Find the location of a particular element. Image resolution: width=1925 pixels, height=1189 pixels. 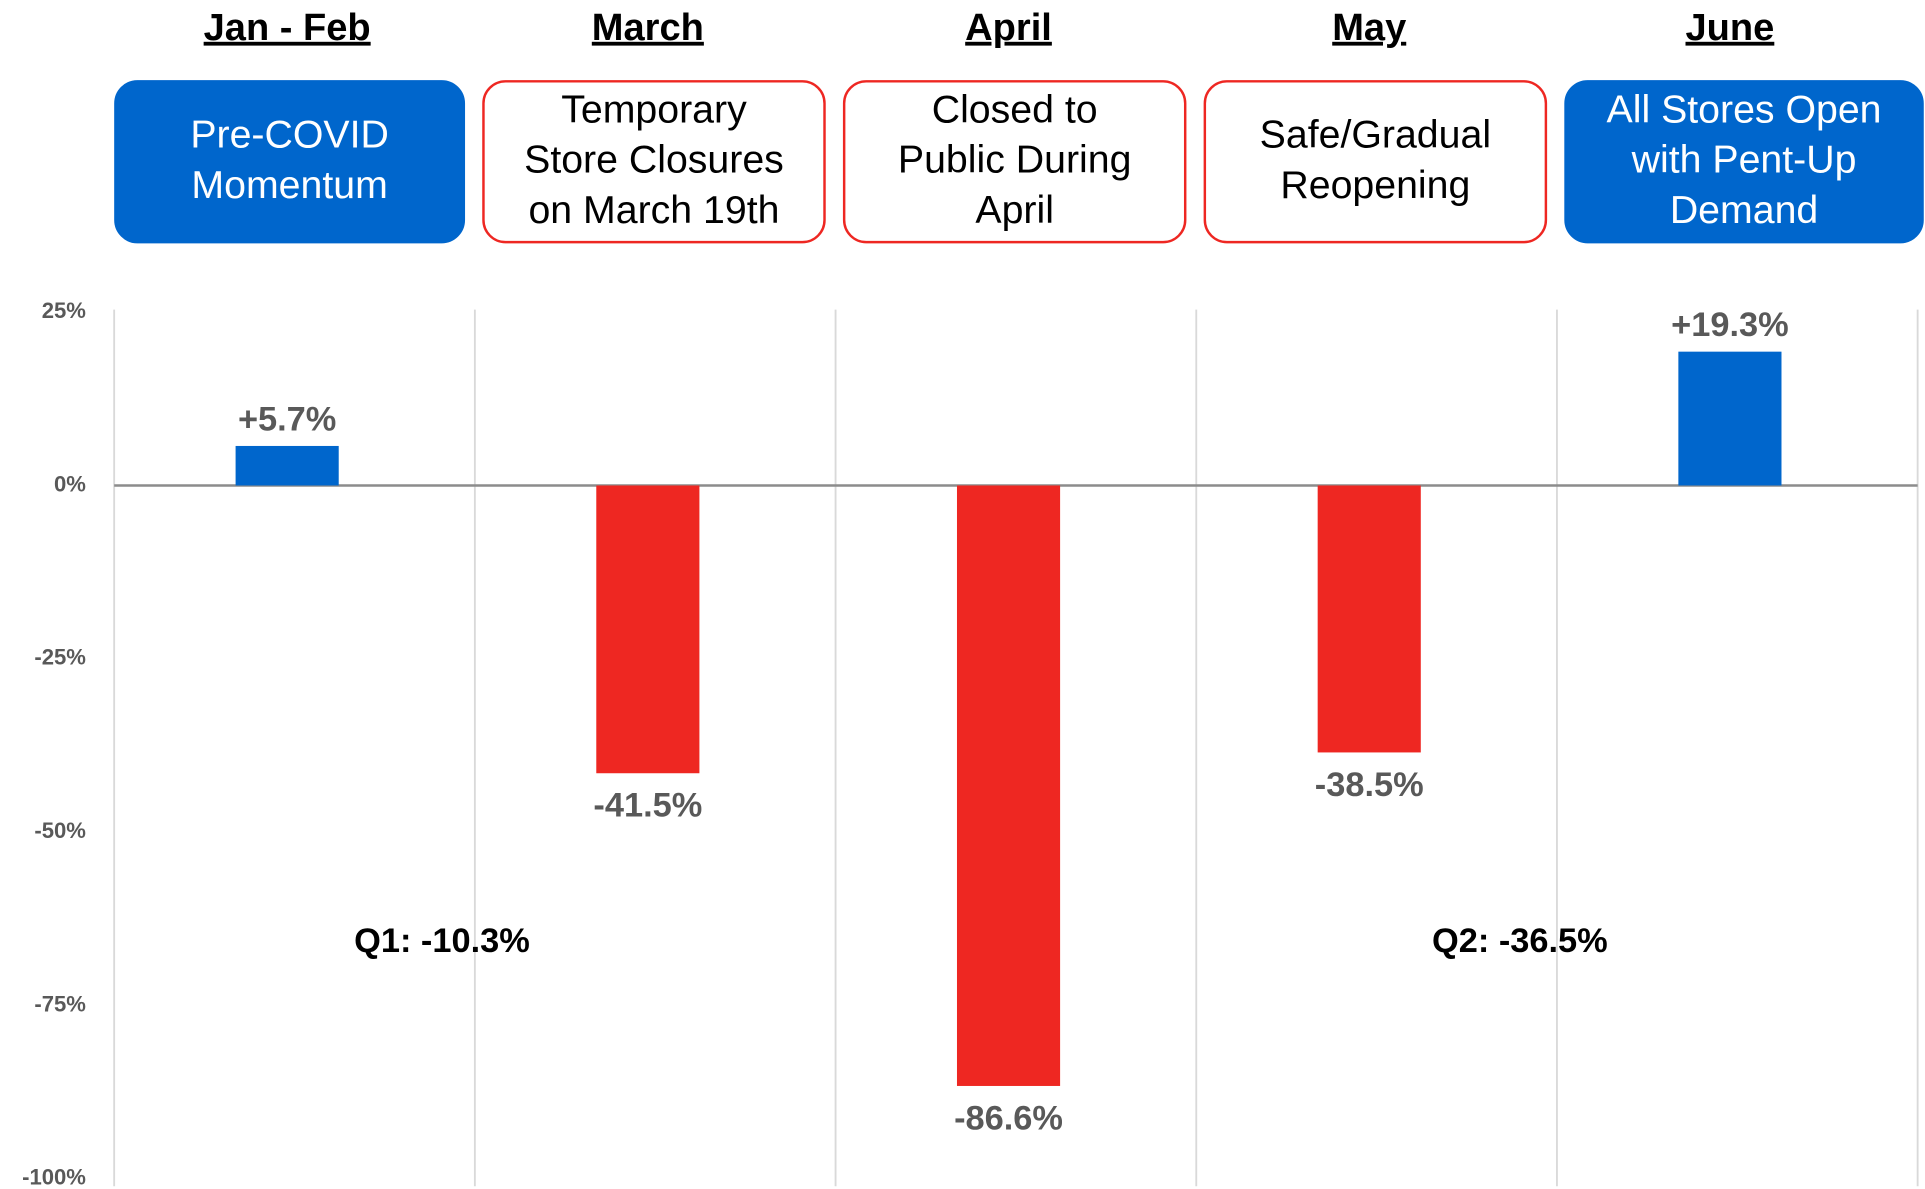

y-tick-label: -25% is located at coordinates (60, 657).